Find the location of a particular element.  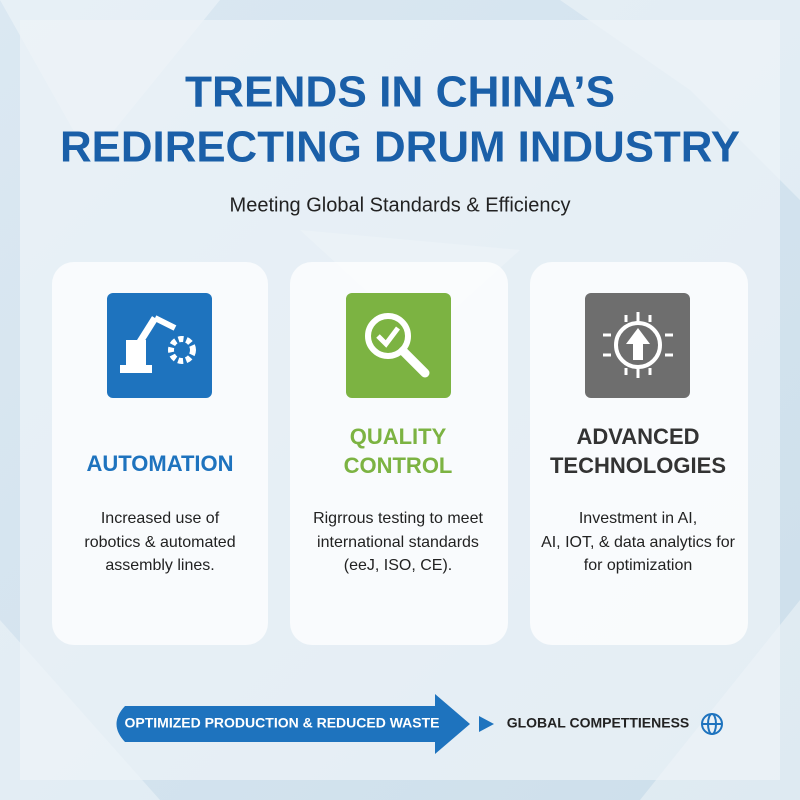

subtitle: Meeting Global Standards & Efficiency is located at coordinates (400, 205).